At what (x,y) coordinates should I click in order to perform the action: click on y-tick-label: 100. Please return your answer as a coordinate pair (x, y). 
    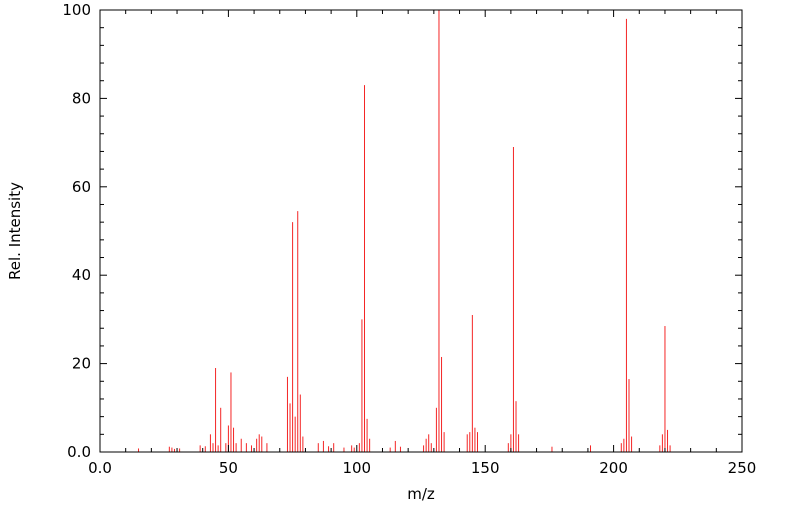
    Looking at the image, I should click on (76, 10).